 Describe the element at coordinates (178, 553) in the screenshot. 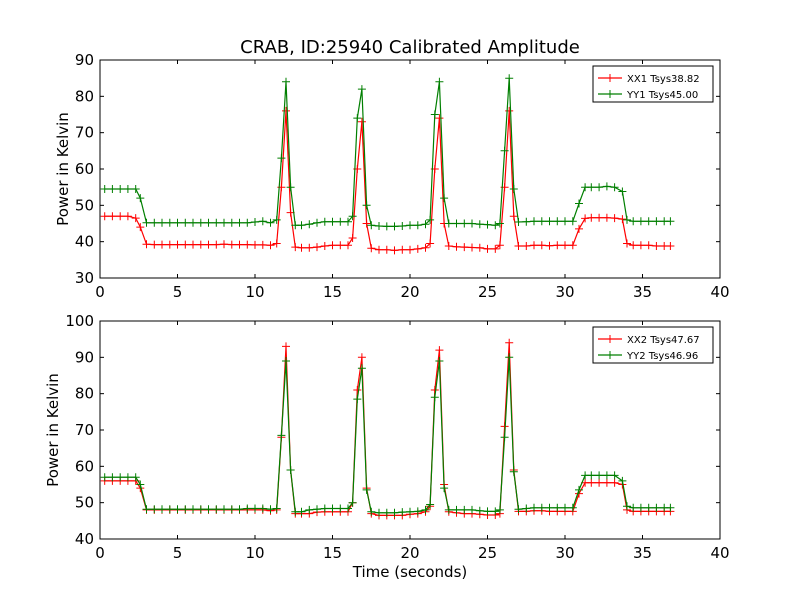

I see `x-tick-label: 5` at that location.